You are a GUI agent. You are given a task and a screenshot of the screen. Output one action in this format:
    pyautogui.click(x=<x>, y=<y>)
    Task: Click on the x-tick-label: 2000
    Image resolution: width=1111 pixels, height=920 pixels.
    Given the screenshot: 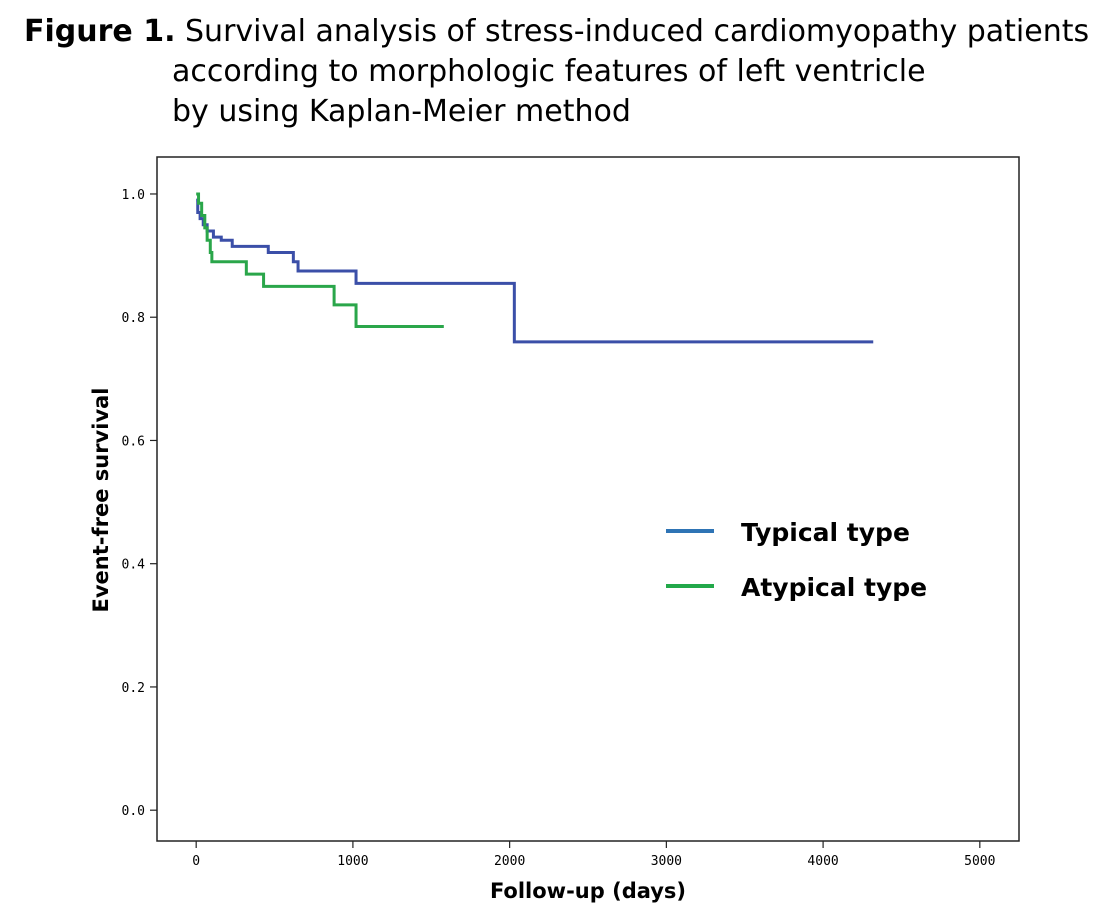 What is the action you would take?
    pyautogui.click(x=509, y=861)
    